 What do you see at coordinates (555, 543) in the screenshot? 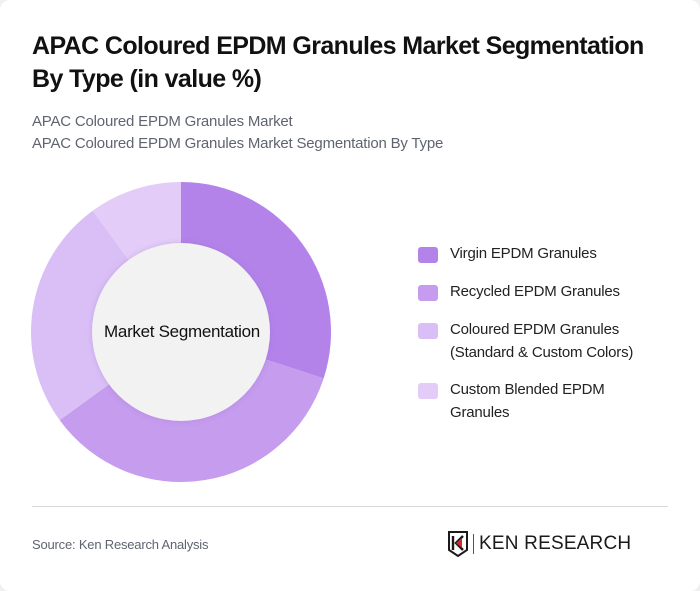
I see `logo-text: KEN RESEARCH` at bounding box center [555, 543].